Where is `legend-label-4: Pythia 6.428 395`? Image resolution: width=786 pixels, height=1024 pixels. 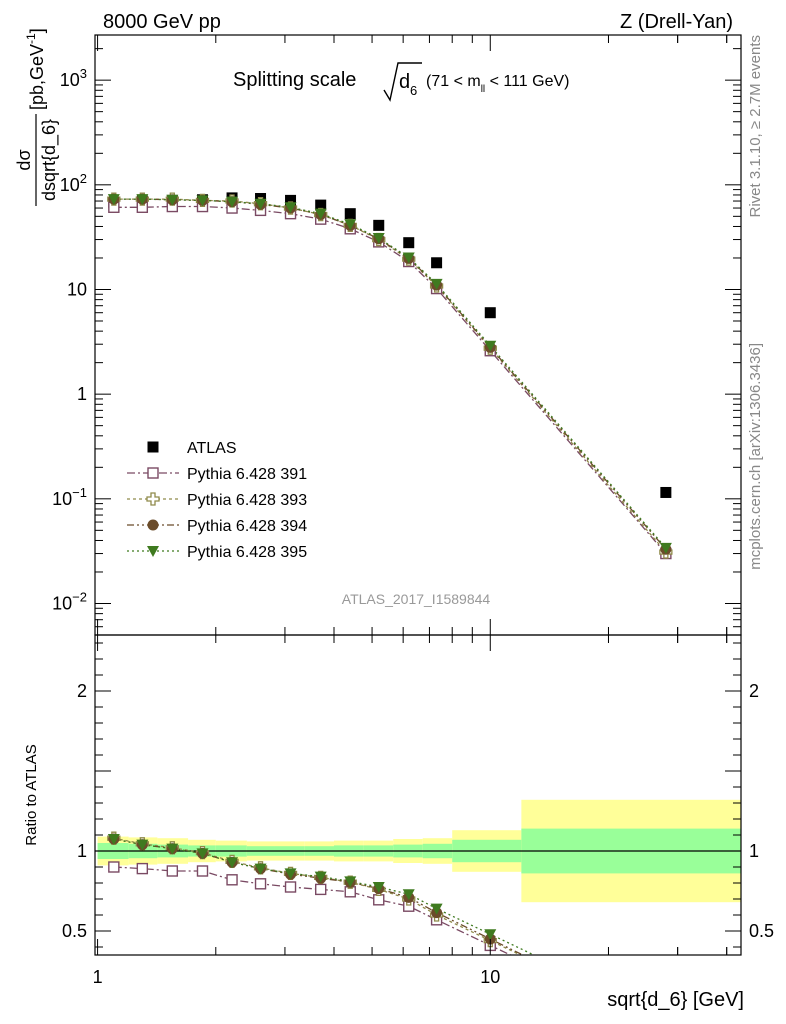
legend-label-4: Pythia 6.428 395 is located at coordinates (247, 552).